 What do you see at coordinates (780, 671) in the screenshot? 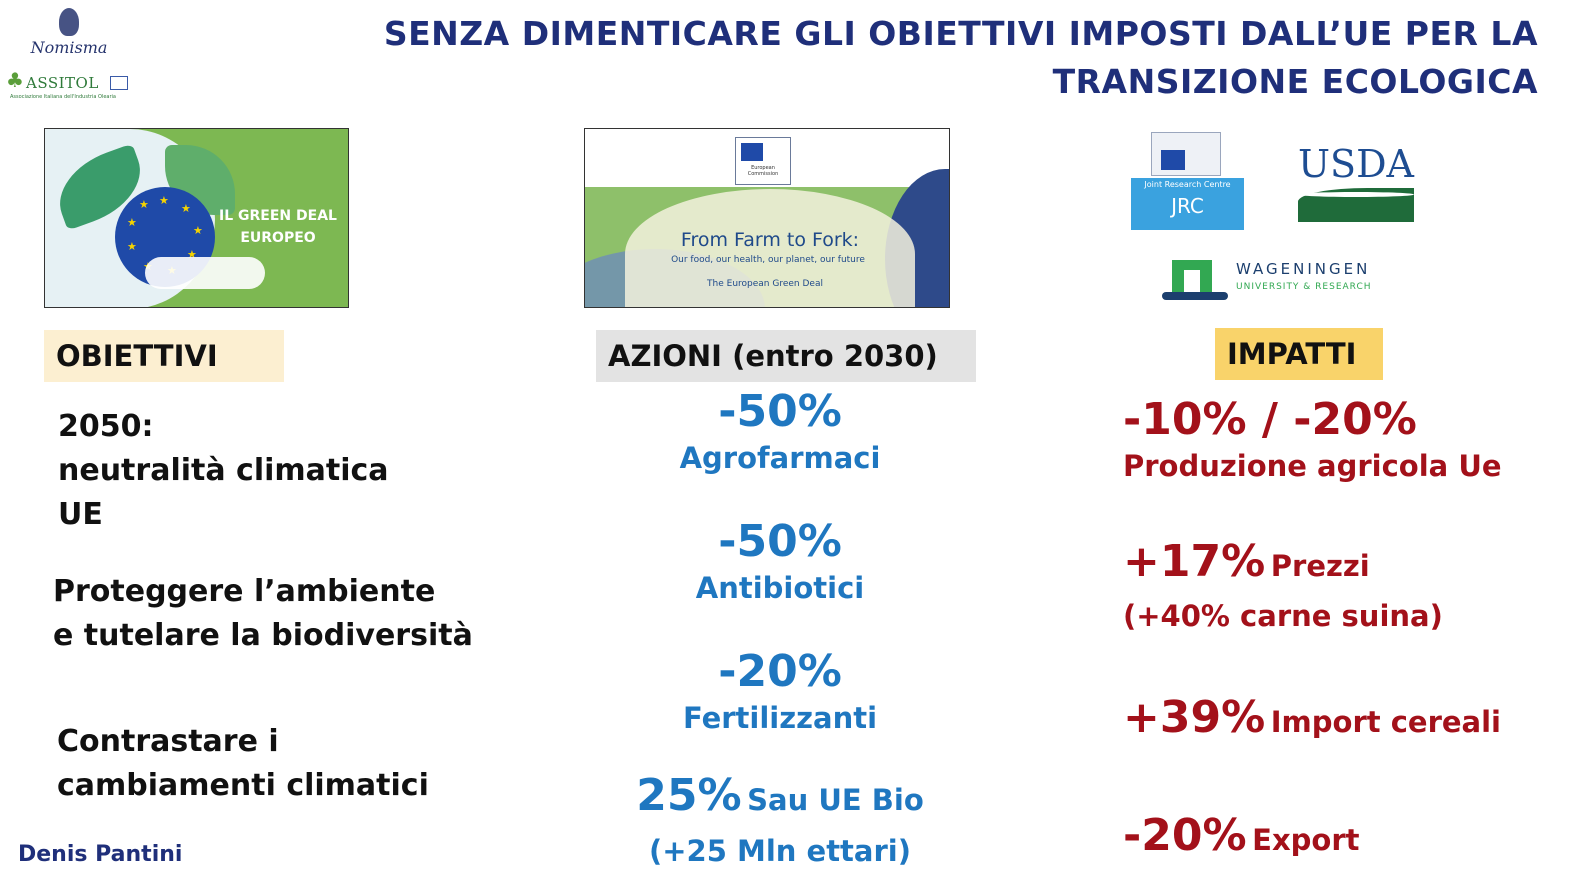
I see `action-value: -20%` at bounding box center [780, 671].